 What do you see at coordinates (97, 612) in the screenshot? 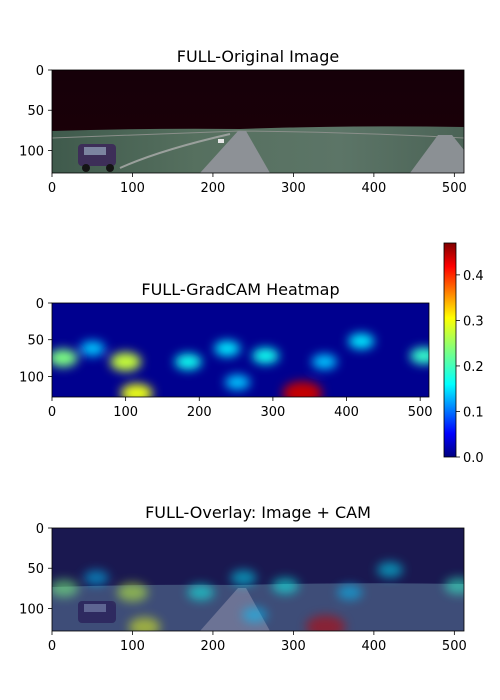
I see `overlay-car-icon` at bounding box center [97, 612].